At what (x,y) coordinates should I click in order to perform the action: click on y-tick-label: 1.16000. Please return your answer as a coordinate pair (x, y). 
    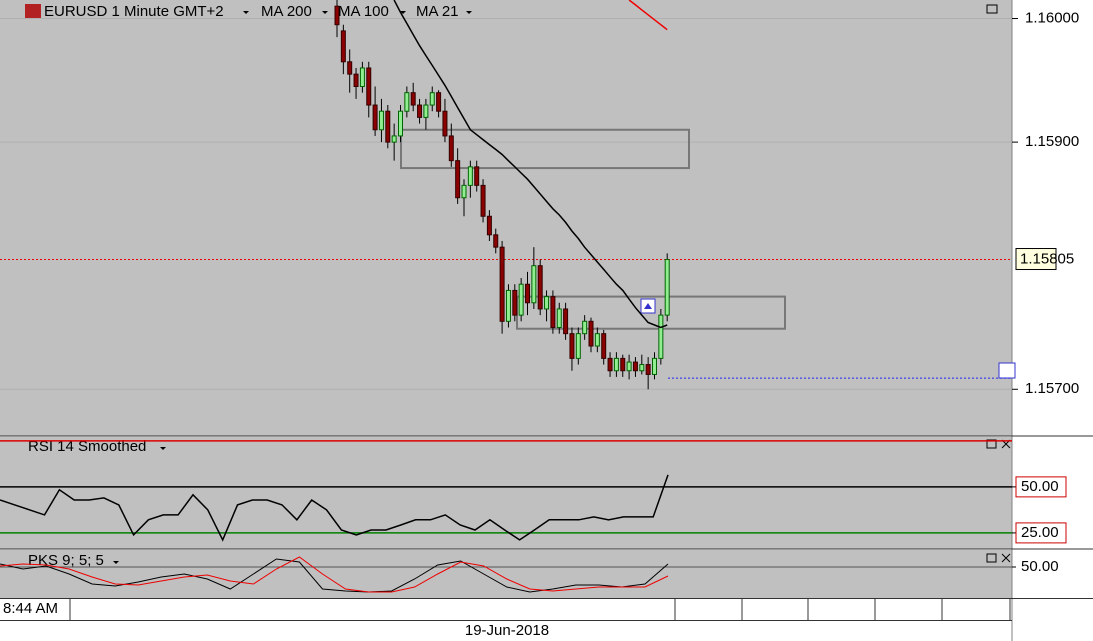
    Looking at the image, I should click on (1052, 18).